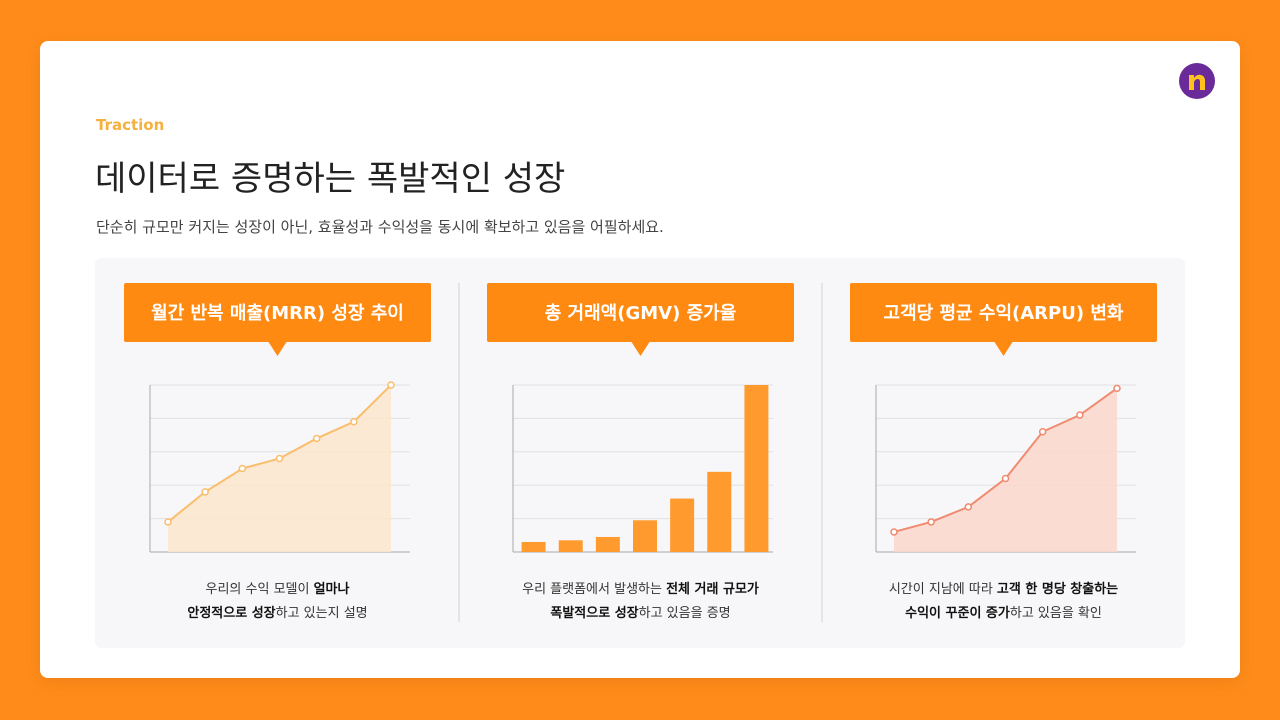  Describe the element at coordinates (260, 589) in the screenshot. I see `description-text: 우리의 수익 모델이` at that location.